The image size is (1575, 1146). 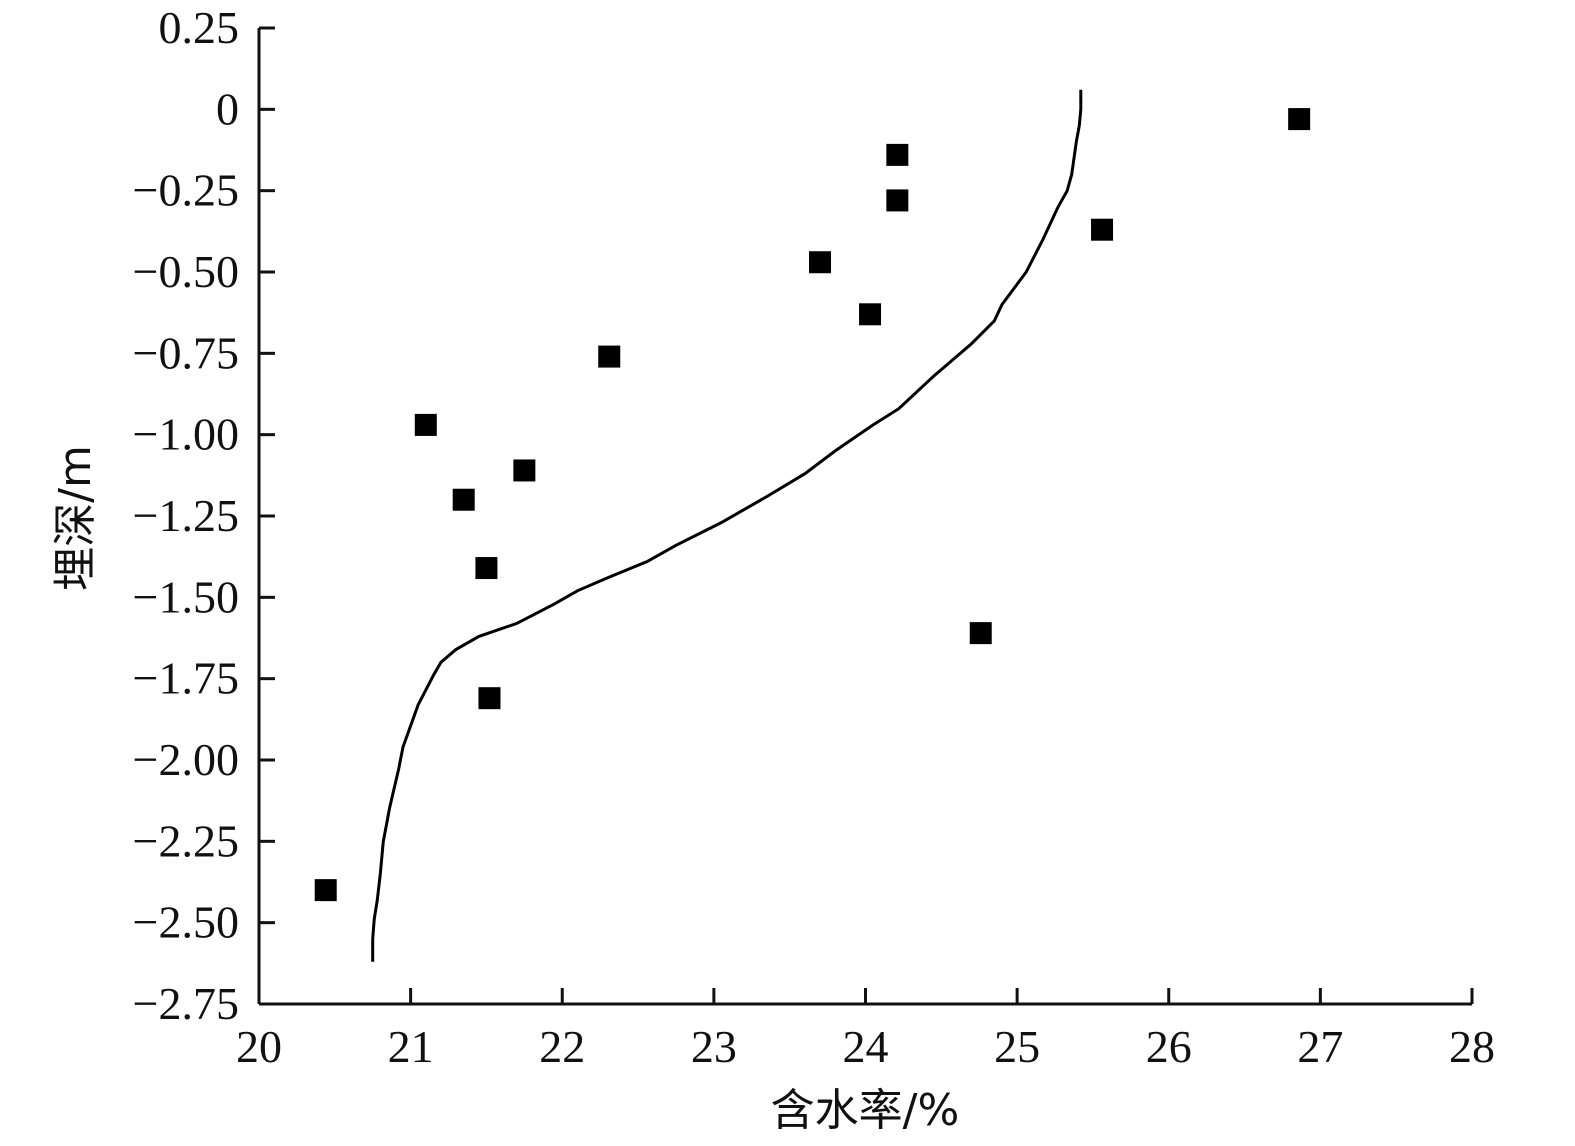 I want to click on x-tick-label: 21, so click(x=411, y=1046).